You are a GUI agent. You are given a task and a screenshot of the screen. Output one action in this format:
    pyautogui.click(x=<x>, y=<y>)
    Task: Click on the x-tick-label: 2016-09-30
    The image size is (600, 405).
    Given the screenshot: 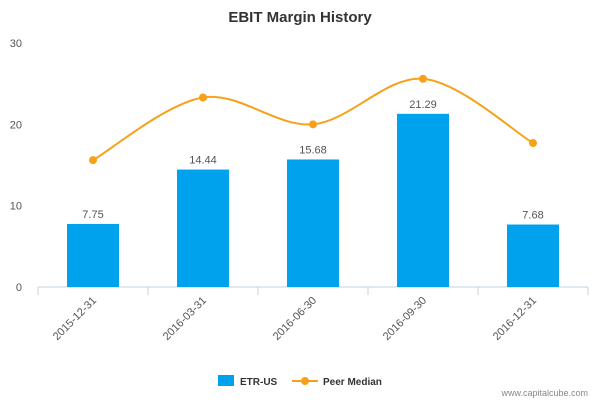 What is the action you would take?
    pyautogui.click(x=405, y=319)
    